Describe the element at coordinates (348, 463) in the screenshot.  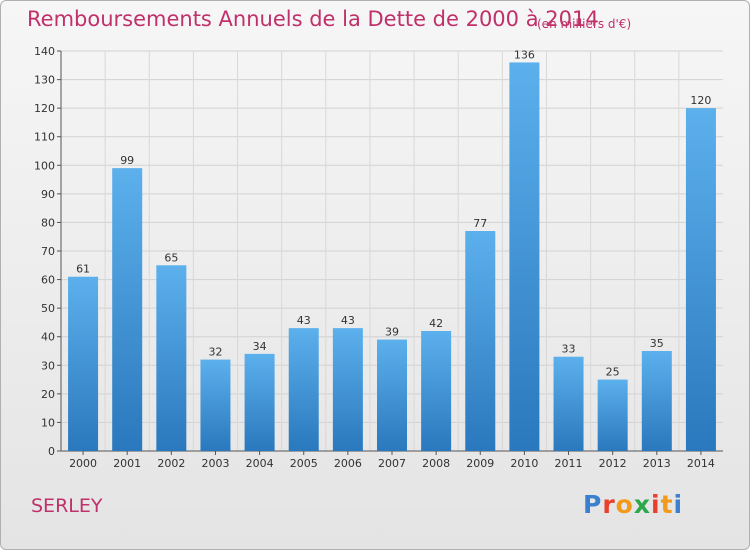
I see `x-tick-label: 2006` at that location.